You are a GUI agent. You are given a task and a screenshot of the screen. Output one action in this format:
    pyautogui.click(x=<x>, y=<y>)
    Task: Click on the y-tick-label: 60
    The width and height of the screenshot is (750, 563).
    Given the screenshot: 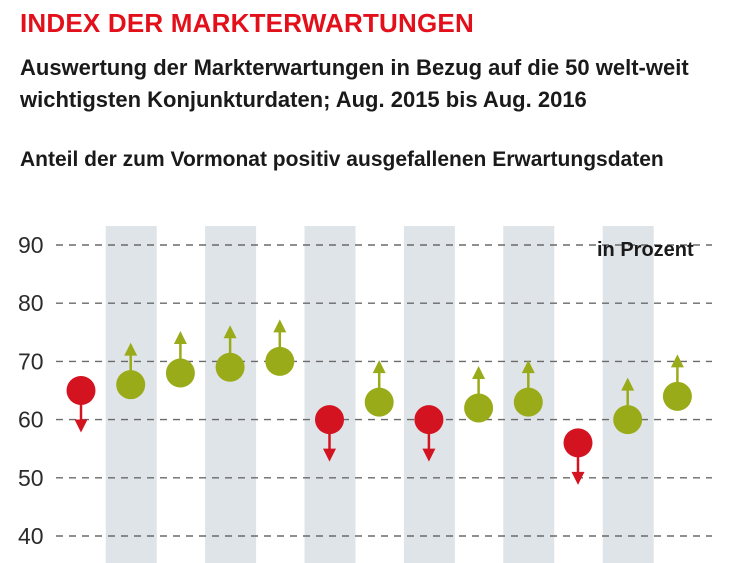 What is the action you would take?
    pyautogui.click(x=31, y=420)
    